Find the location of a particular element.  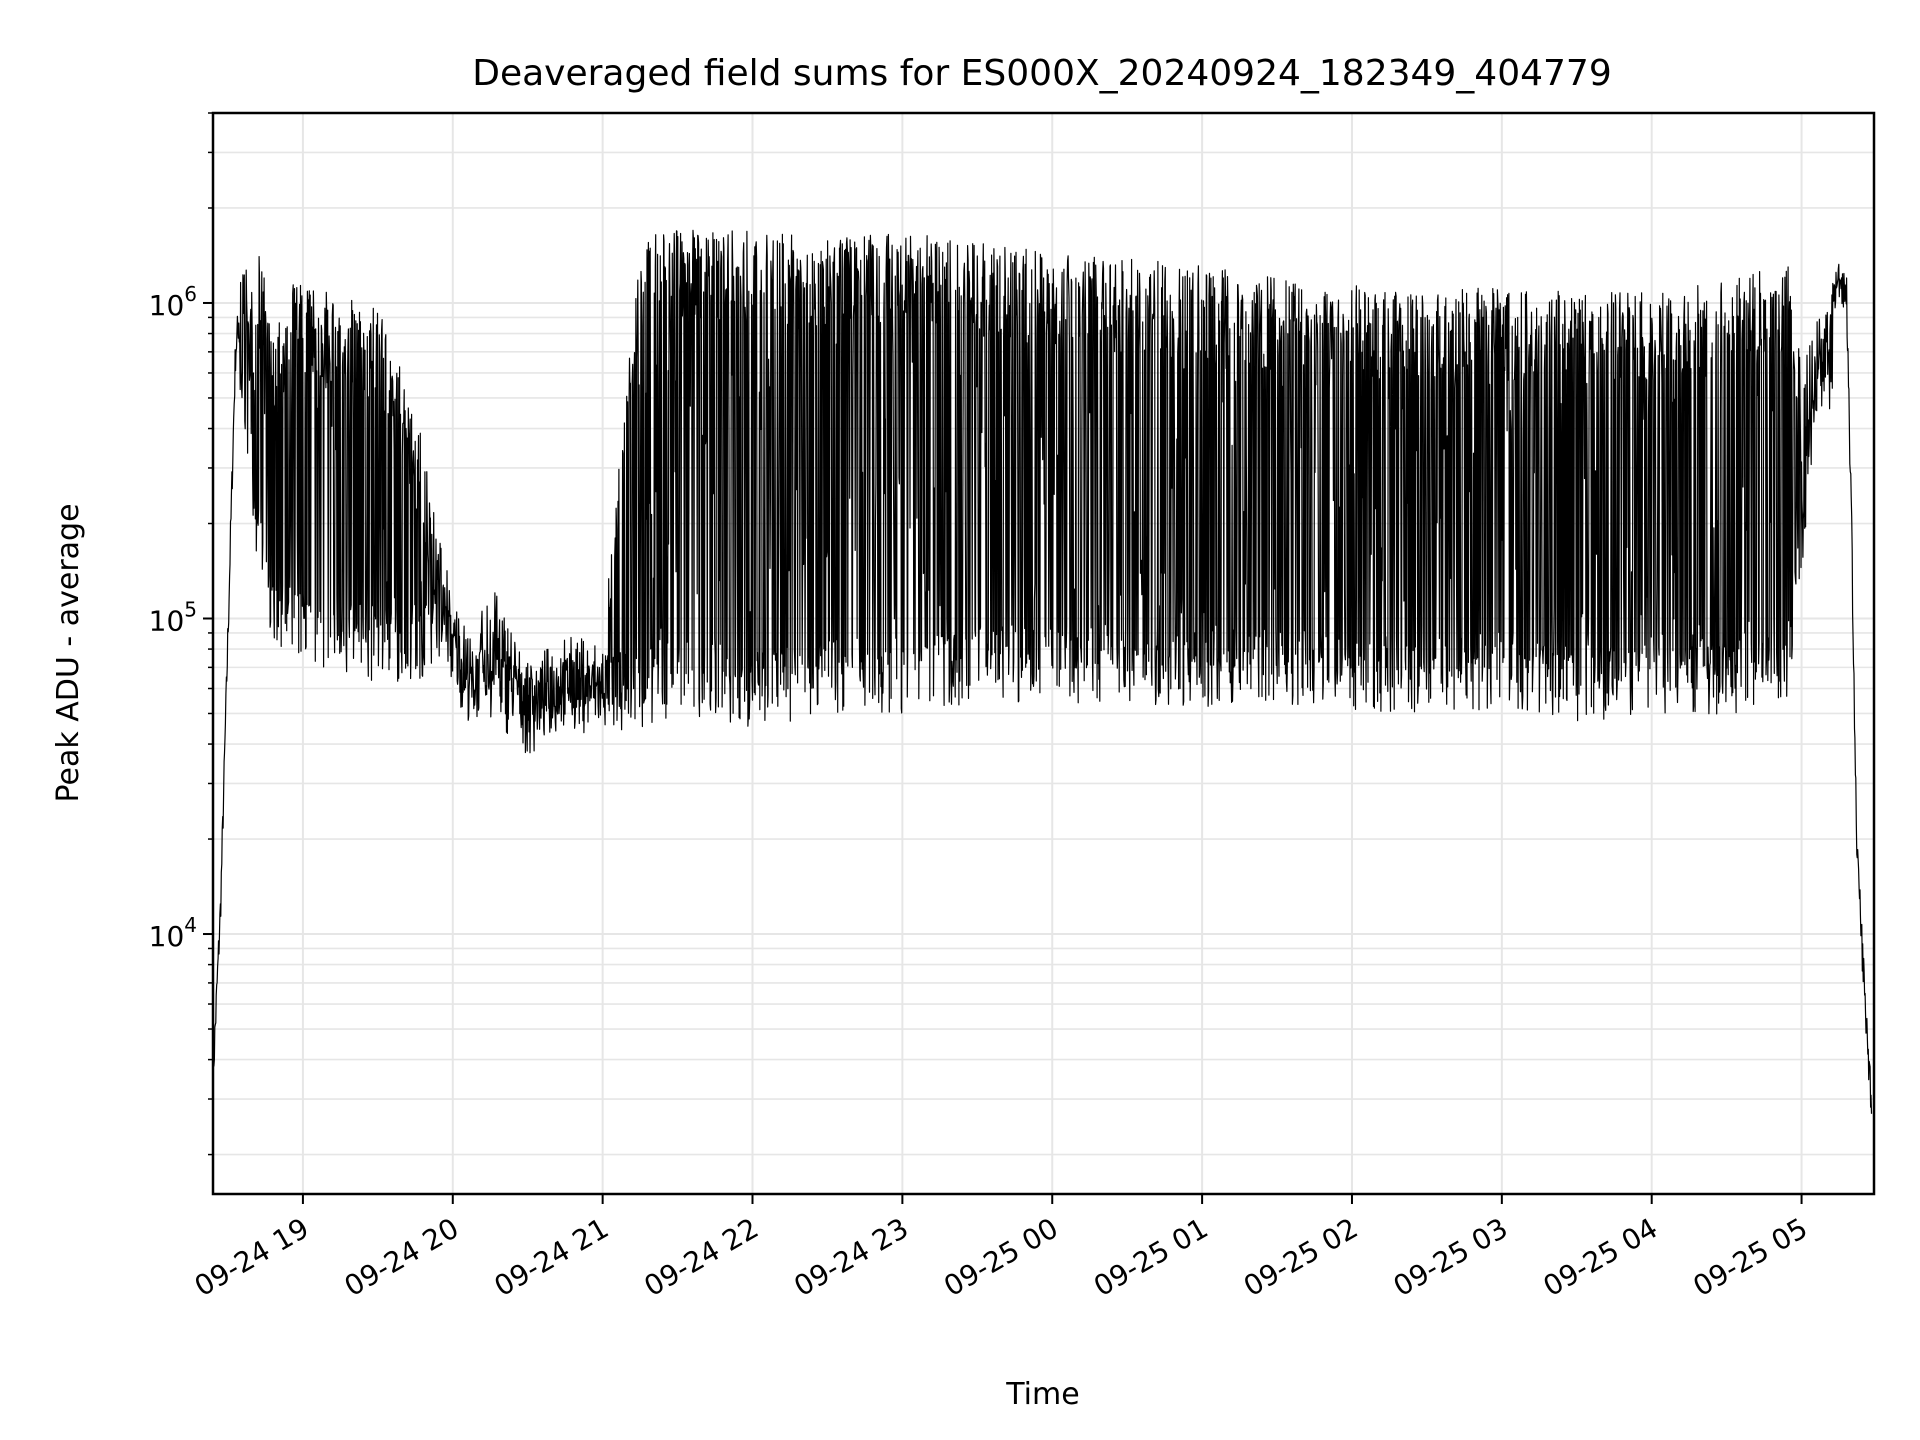

y-tick-label: 10⁴ is located at coordinates (173, 933).